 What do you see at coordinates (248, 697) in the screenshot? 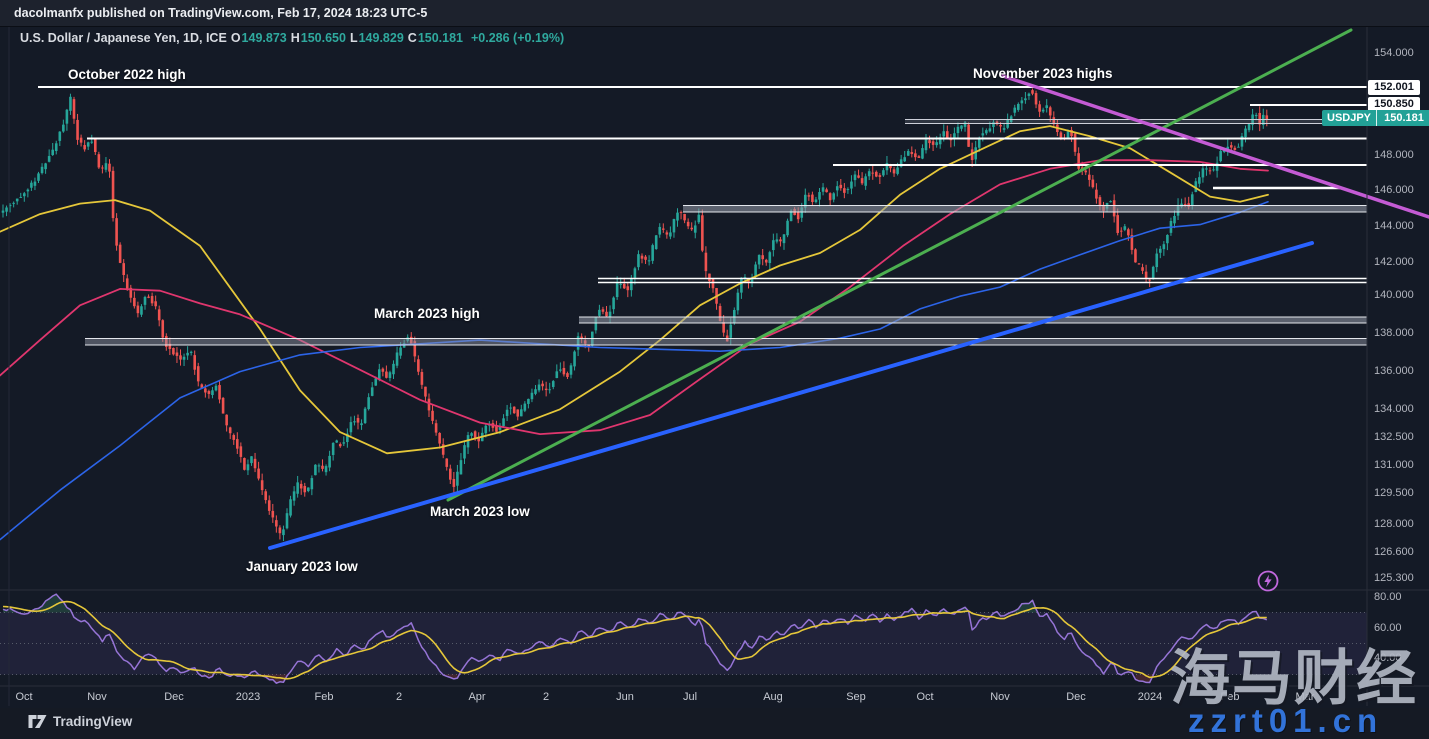
I see `time-axis-label: 2023` at bounding box center [248, 697].